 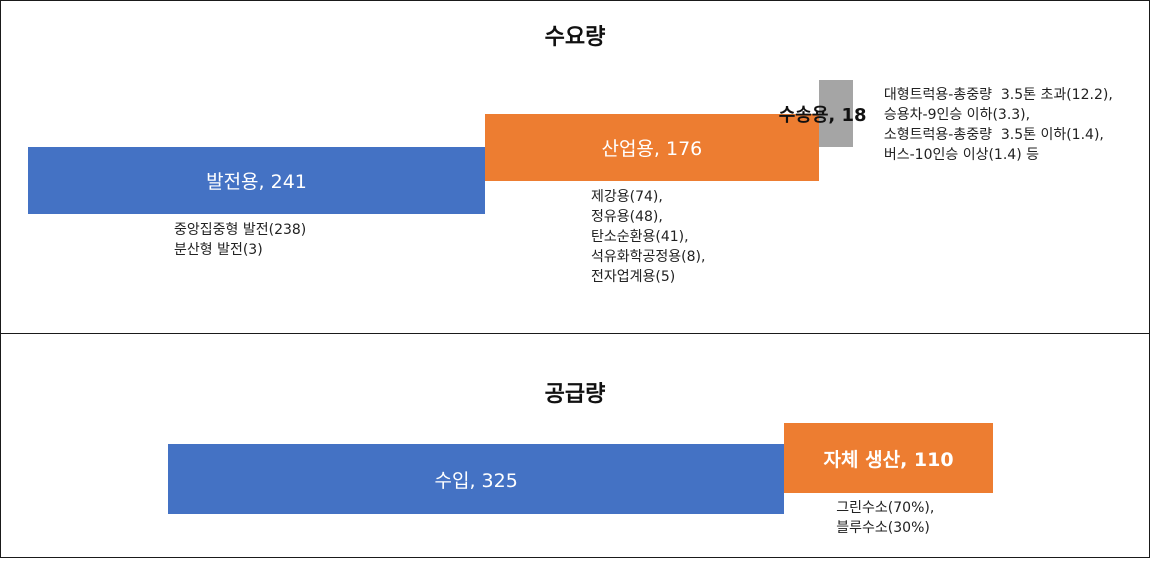 What do you see at coordinates (575, 37) in the screenshot?
I see `demand-title: 수요량` at bounding box center [575, 37].